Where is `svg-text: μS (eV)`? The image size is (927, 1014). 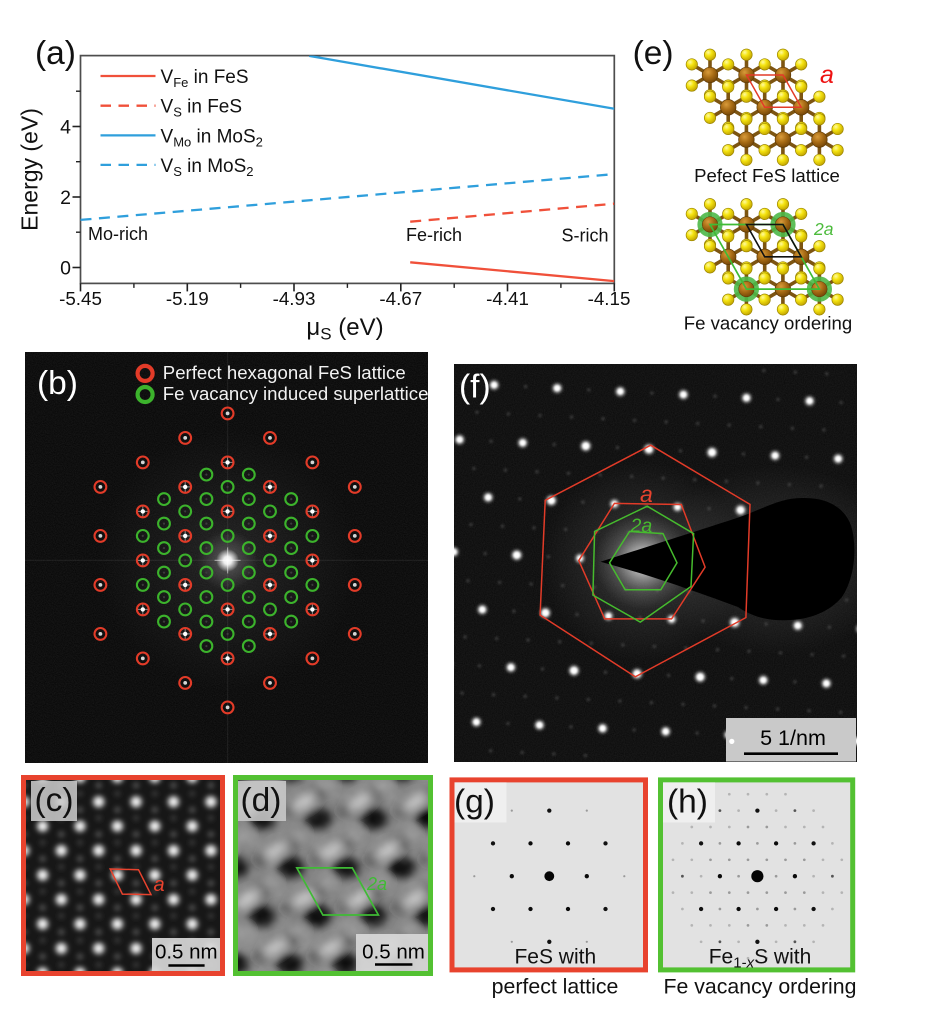
svg-text: μS (eV) is located at coordinates (344, 329).